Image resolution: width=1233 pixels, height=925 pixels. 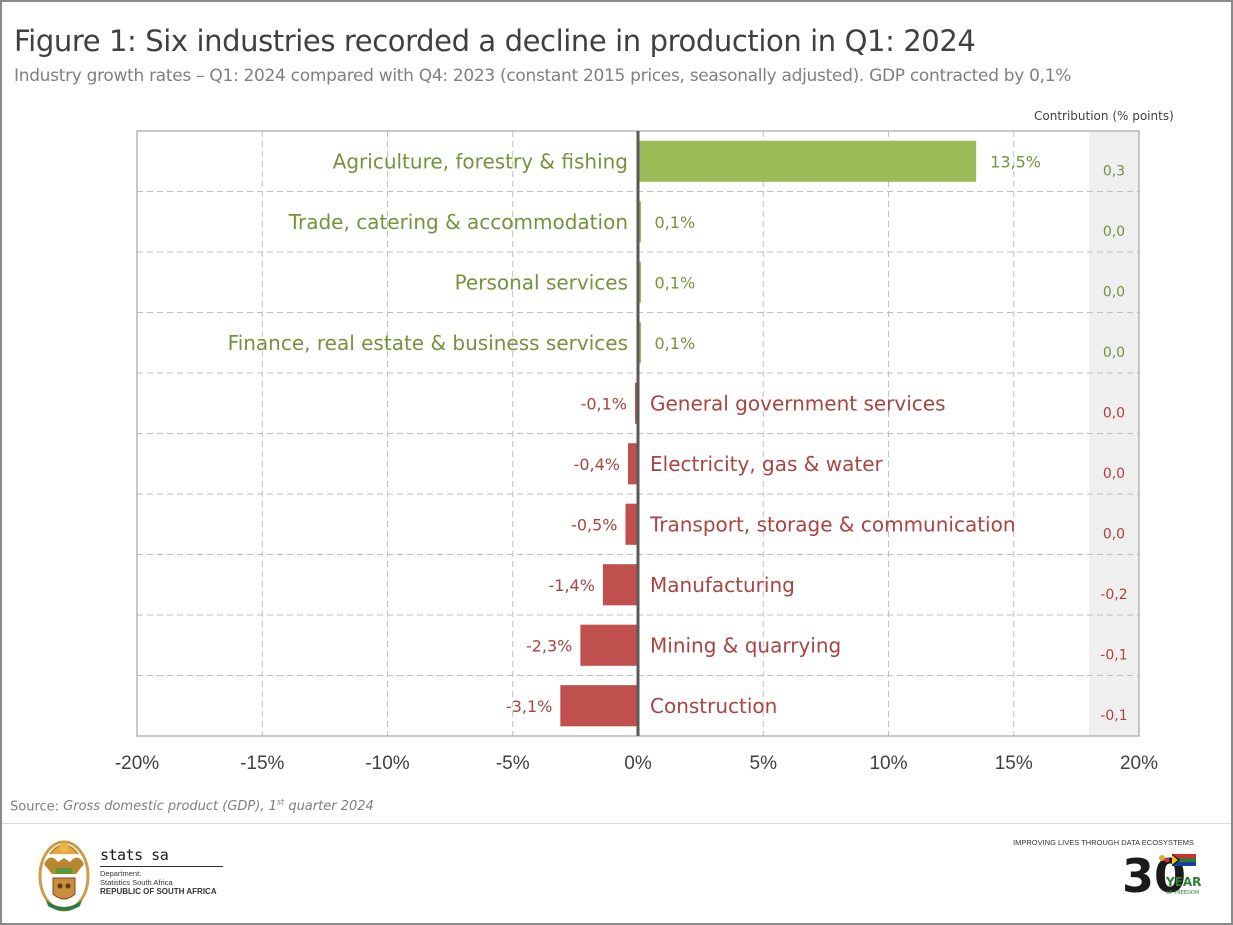 I want to click on dept-line-2: Statistics South Africa, so click(x=136, y=882).